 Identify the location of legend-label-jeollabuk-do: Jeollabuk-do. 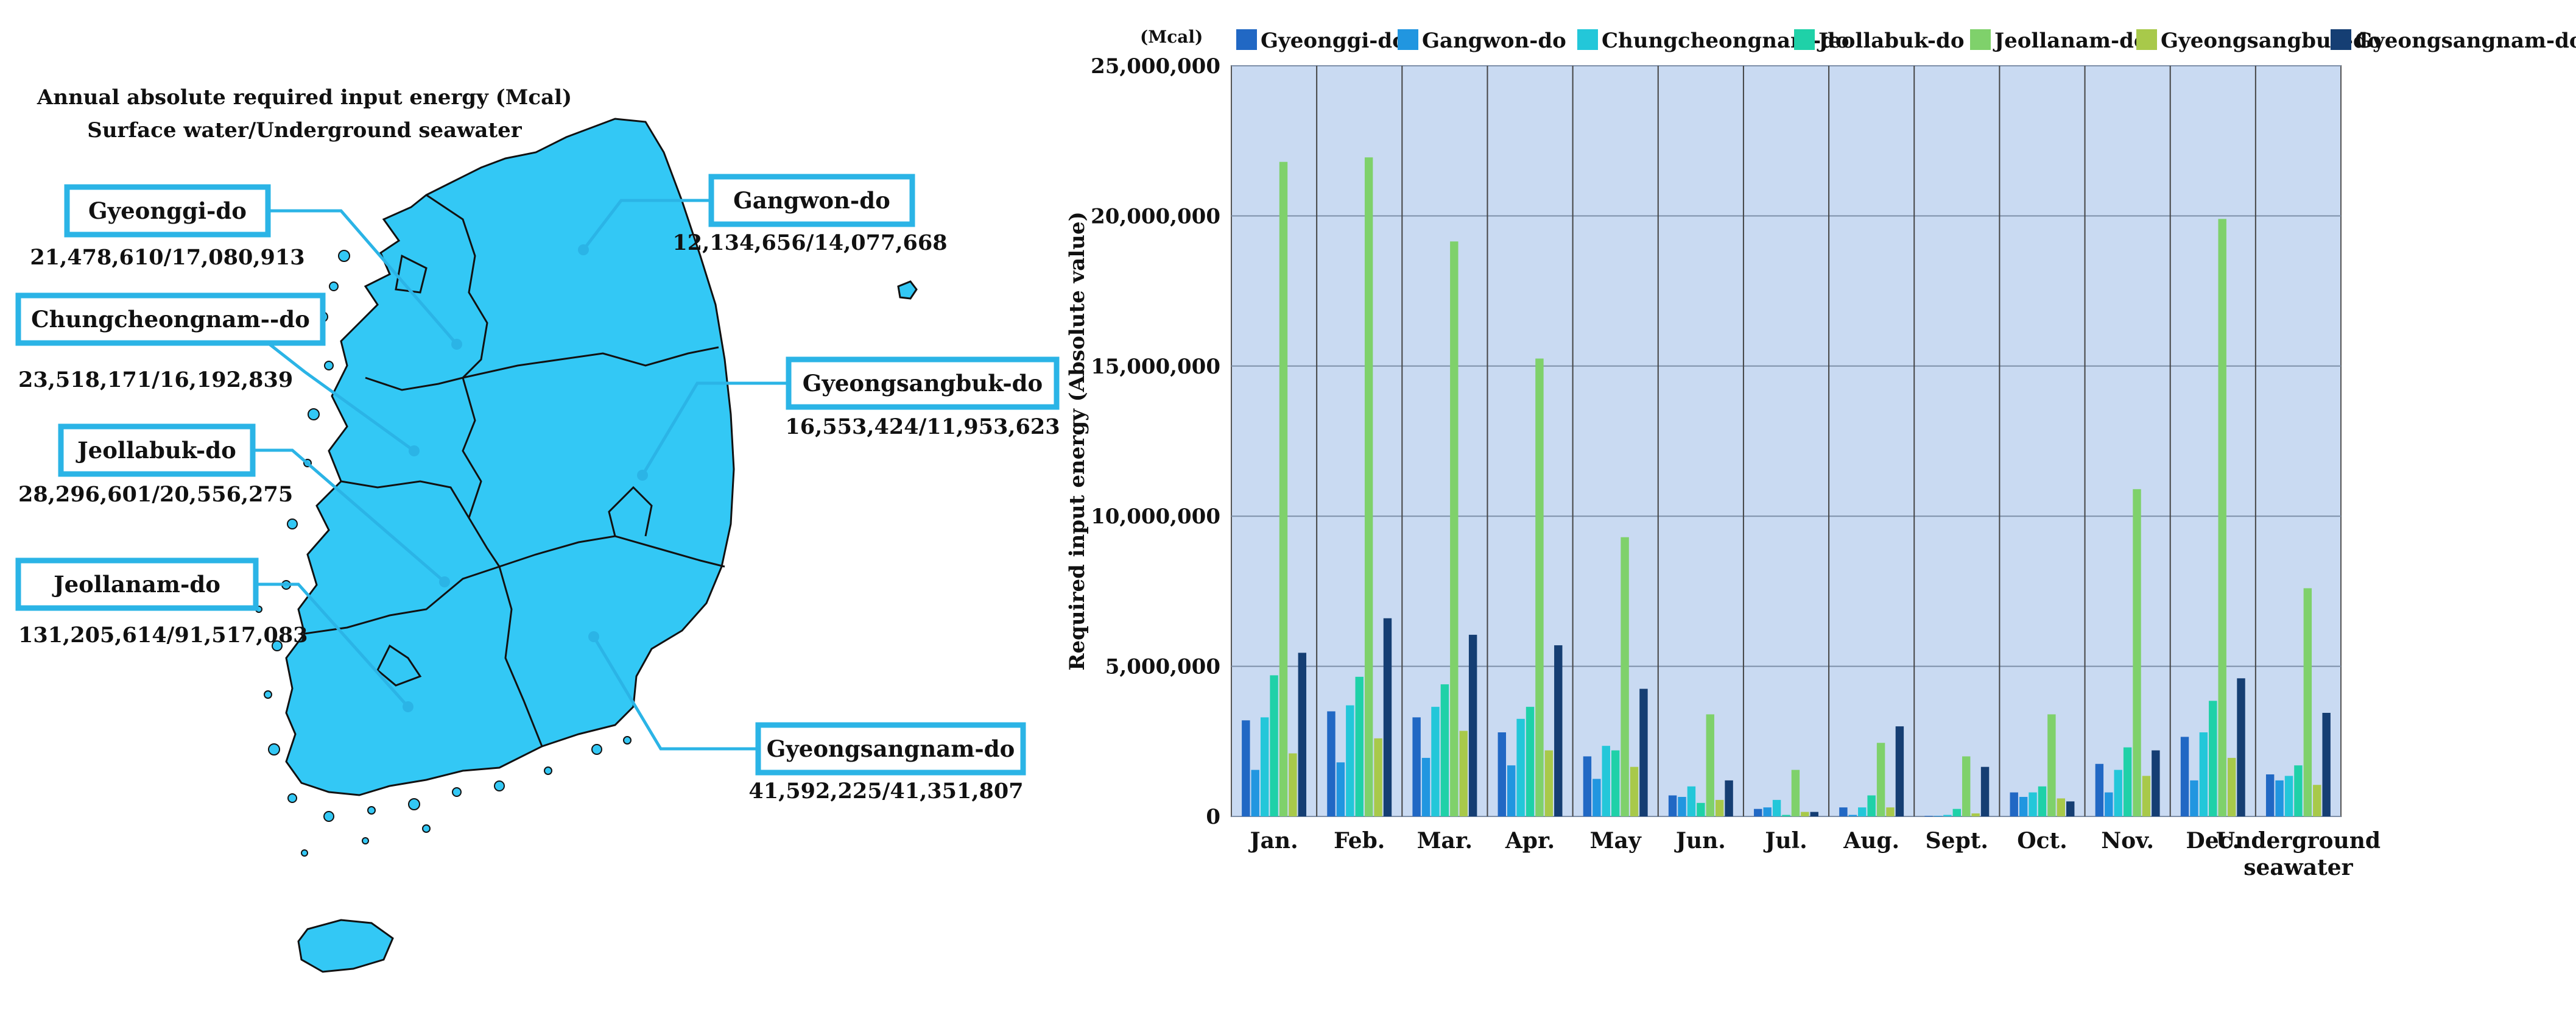
(1891, 41).